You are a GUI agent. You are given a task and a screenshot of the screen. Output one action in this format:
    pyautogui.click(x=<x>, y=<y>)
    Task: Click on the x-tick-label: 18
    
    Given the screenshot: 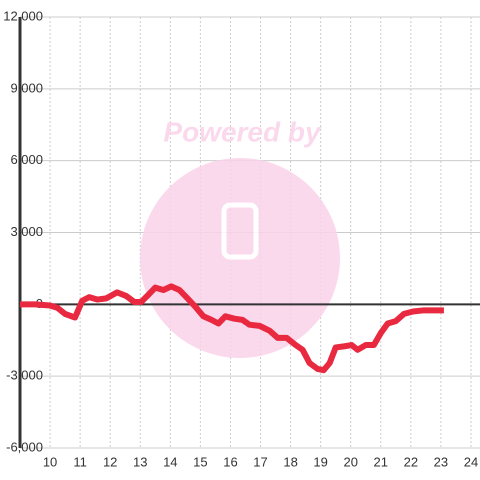 What is the action you would take?
    pyautogui.click(x=290, y=461)
    